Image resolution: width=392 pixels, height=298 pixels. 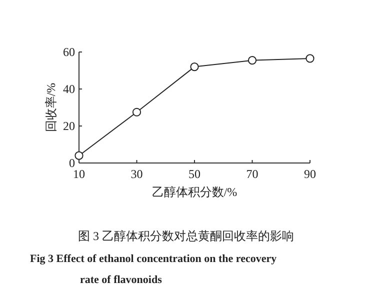 I want to click on x-tick-label: 10, so click(x=79, y=174).